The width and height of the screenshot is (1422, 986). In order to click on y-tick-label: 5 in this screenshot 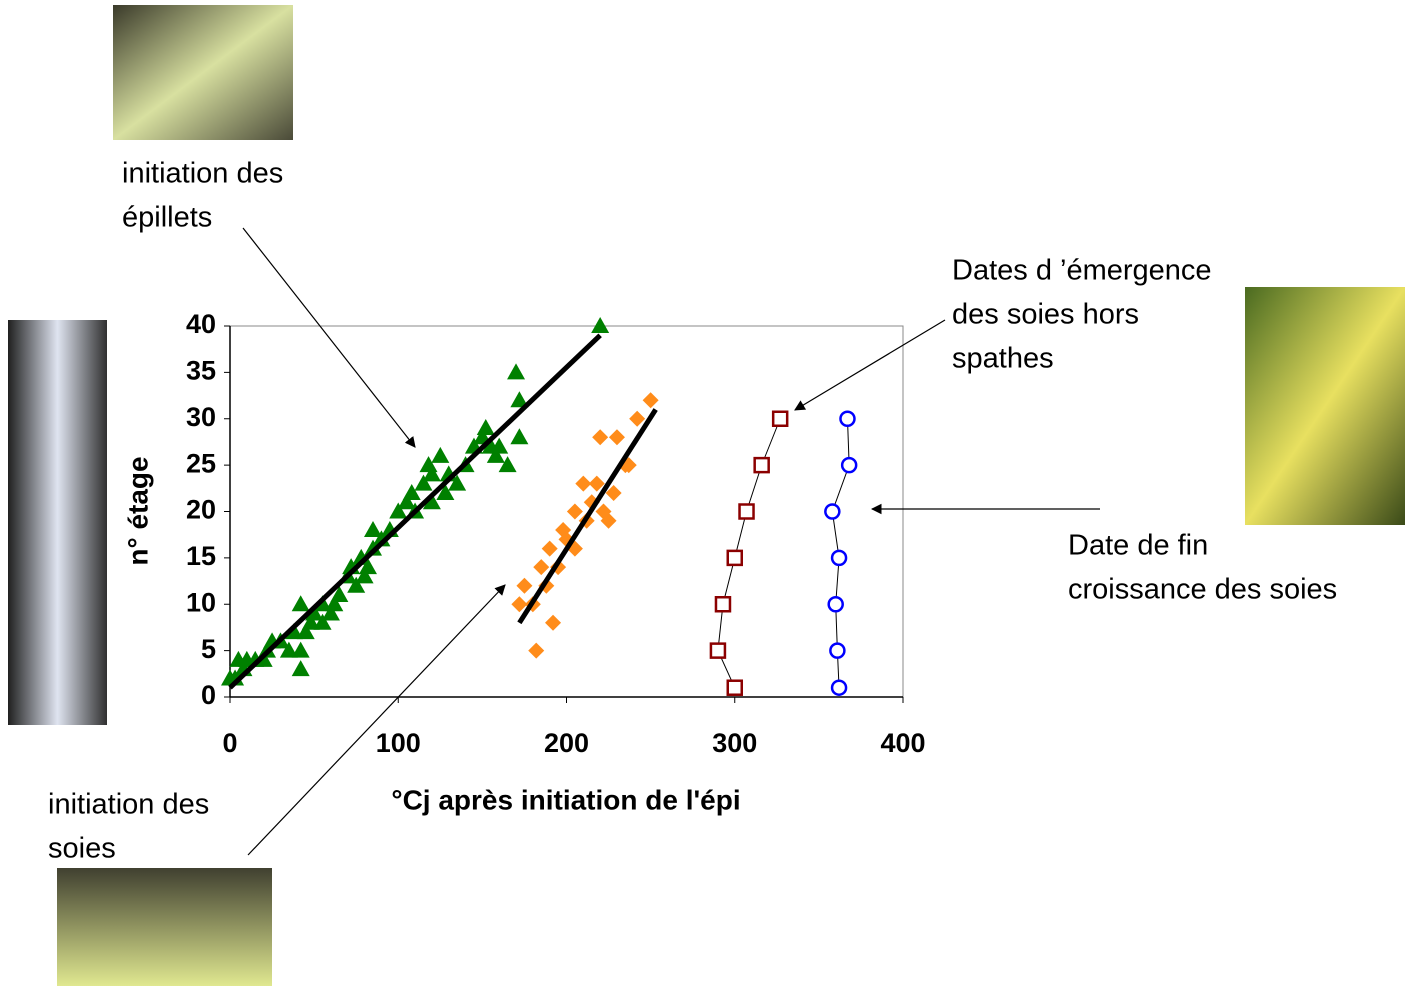, I will do `click(208, 649)`.